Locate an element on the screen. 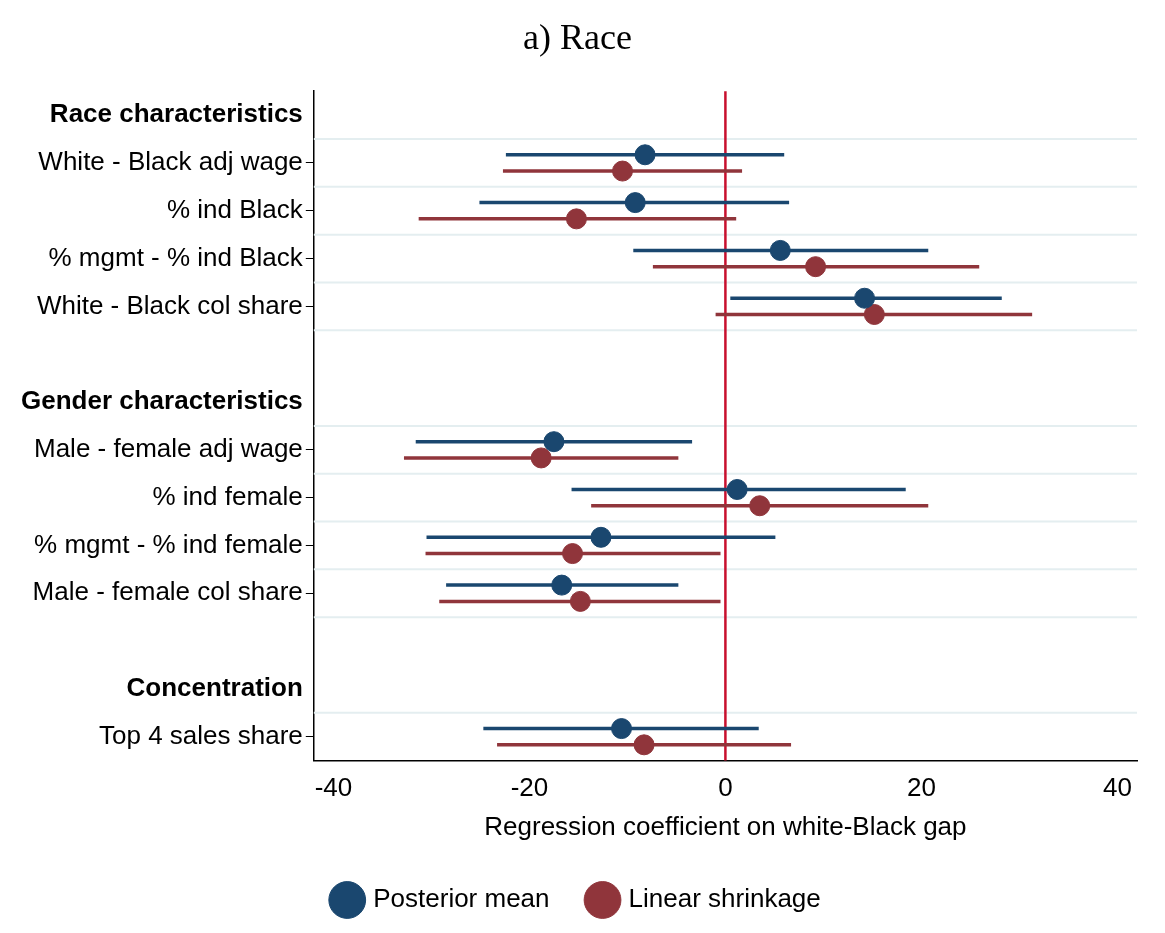 This screenshot has width=1165, height=933. y-tick-label: Male - female col share is located at coordinates (167, 591).